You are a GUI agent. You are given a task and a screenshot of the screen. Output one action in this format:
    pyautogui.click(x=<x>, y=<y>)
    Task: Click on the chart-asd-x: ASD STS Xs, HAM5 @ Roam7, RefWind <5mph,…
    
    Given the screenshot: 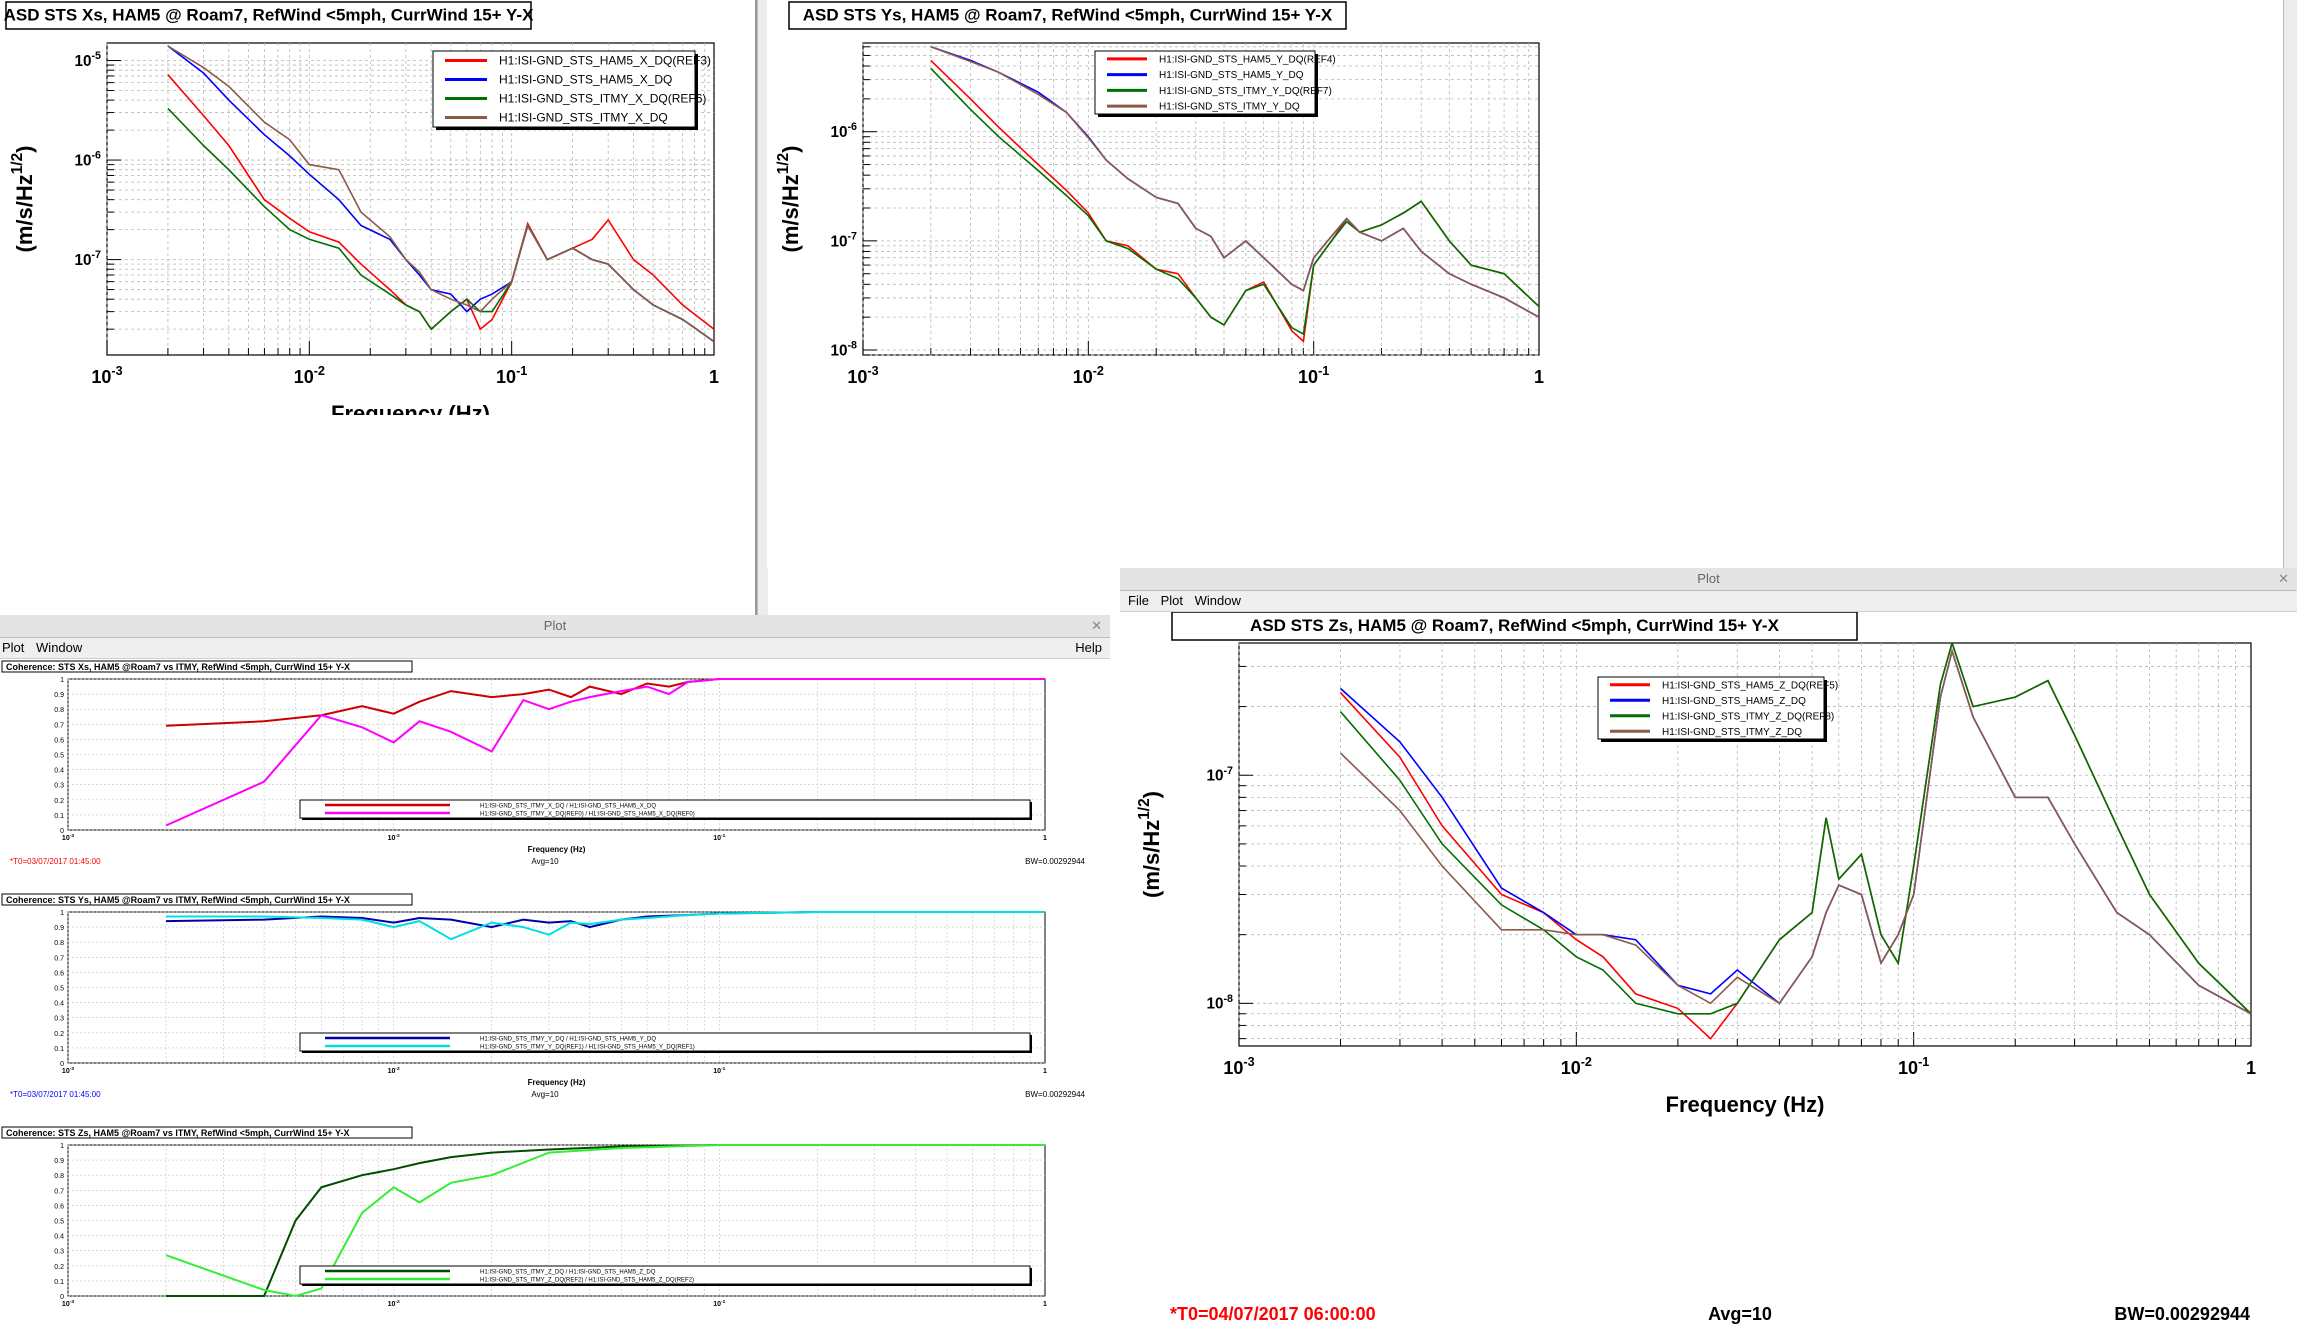 What is the action you would take?
    pyautogui.click(x=361, y=208)
    